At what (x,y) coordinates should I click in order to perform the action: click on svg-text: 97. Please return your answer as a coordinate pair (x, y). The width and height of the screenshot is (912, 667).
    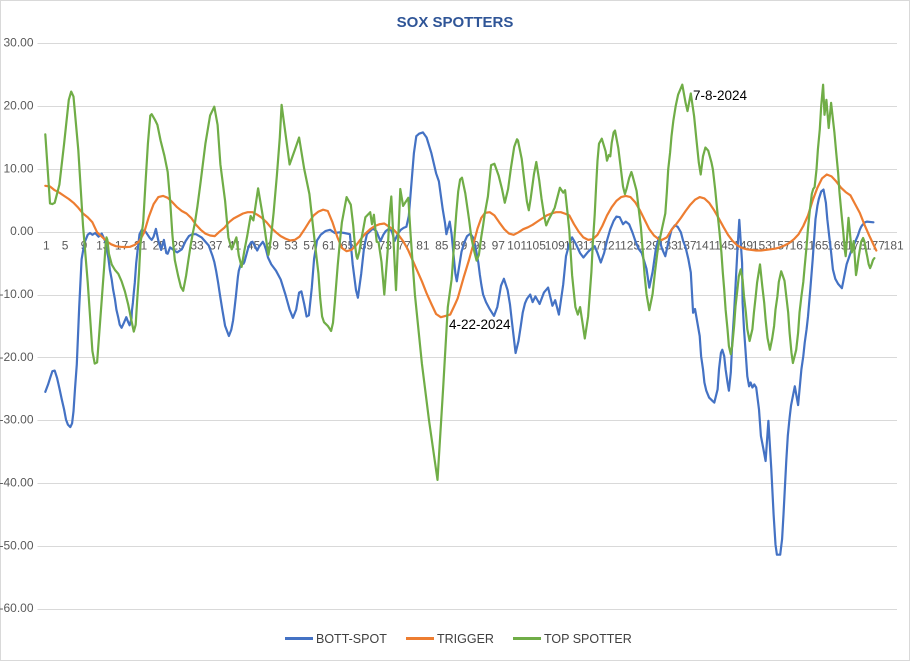
    Looking at the image, I should click on (499, 246).